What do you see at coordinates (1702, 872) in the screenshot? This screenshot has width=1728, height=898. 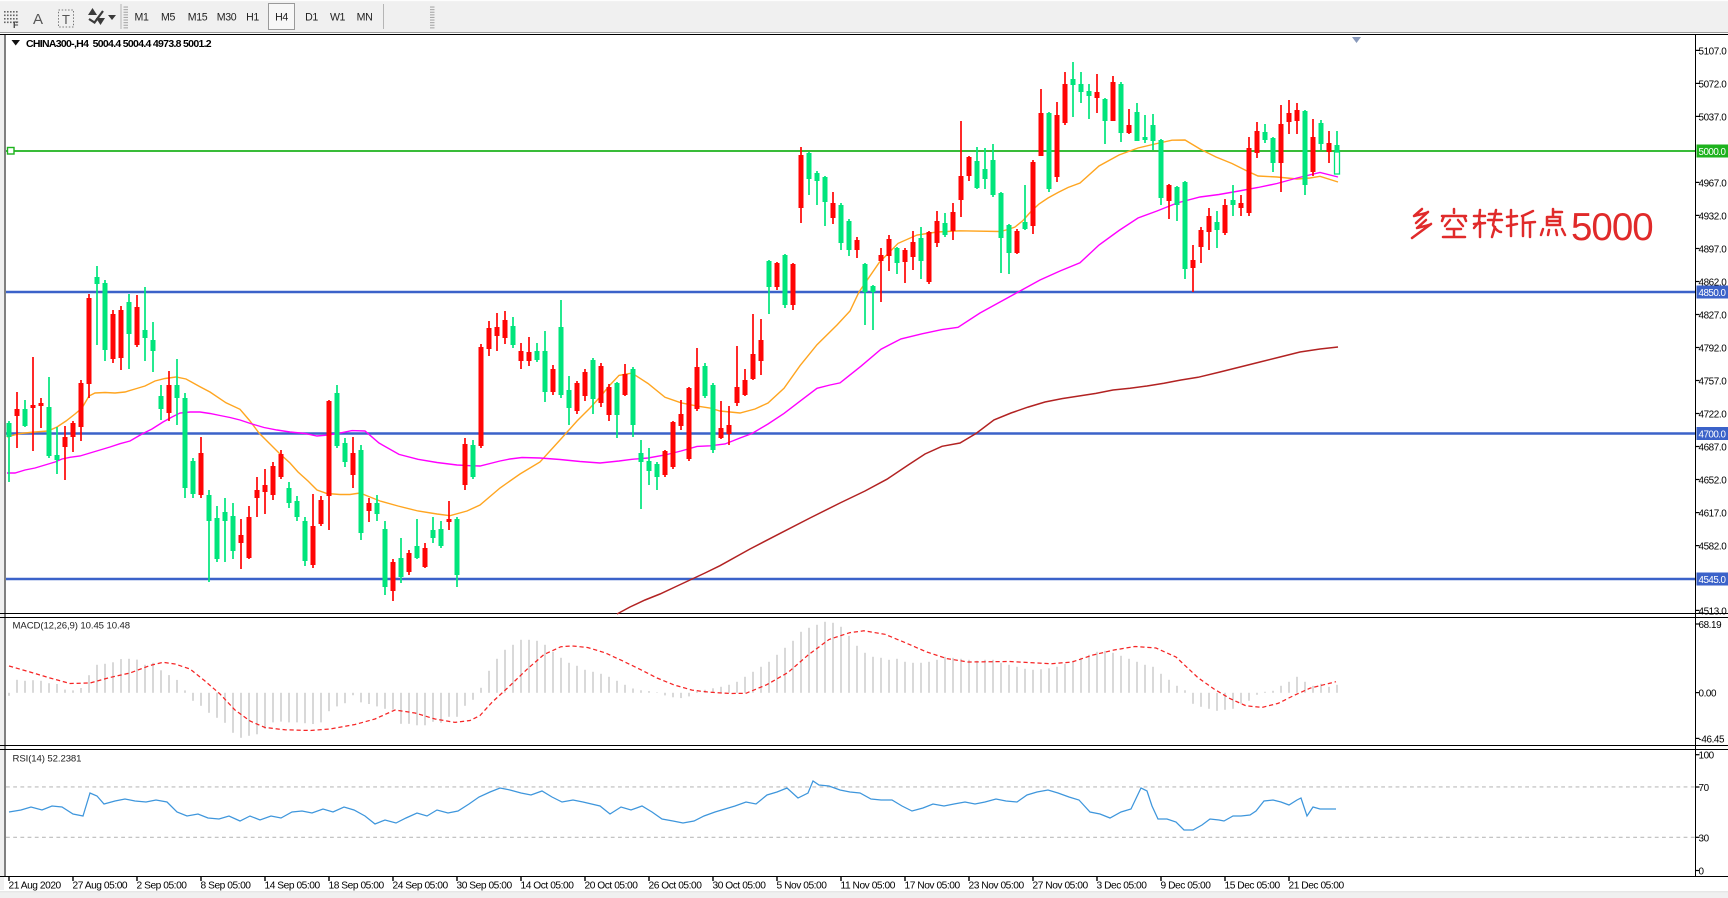 I see `svg-text: 0` at bounding box center [1702, 872].